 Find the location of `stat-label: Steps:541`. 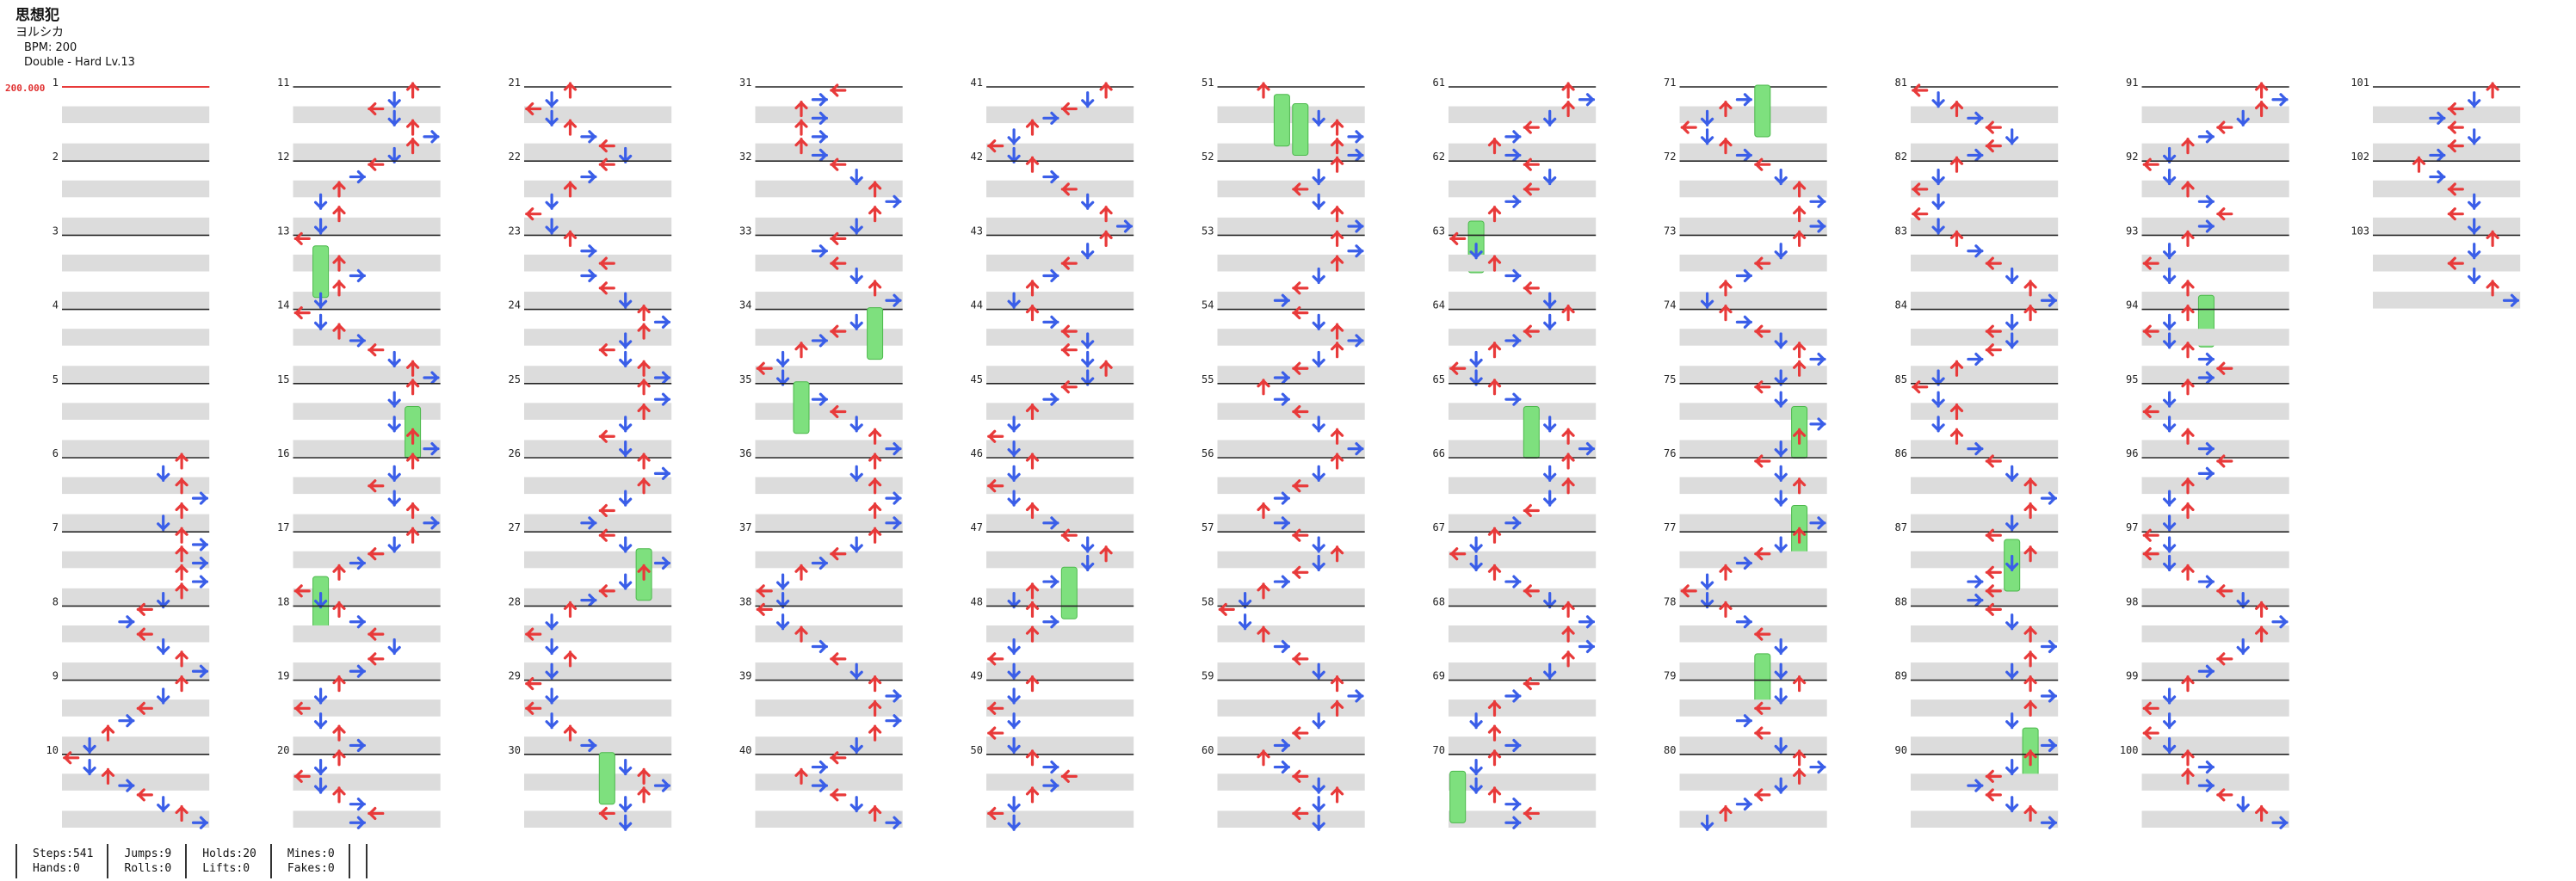

stat-label: Steps:541 is located at coordinates (63, 853).